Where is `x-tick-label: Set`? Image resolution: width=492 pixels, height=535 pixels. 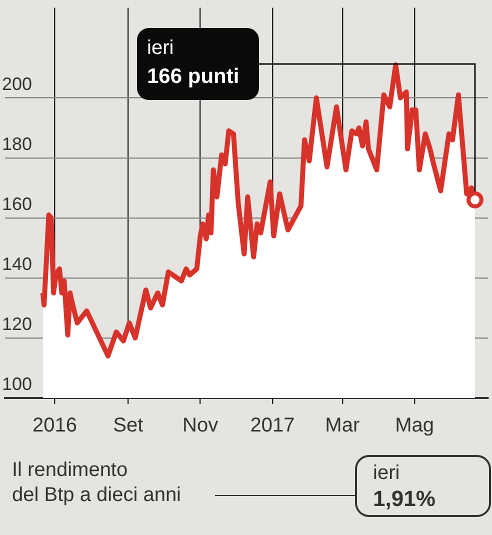 x-tick-label: Set is located at coordinates (128, 425).